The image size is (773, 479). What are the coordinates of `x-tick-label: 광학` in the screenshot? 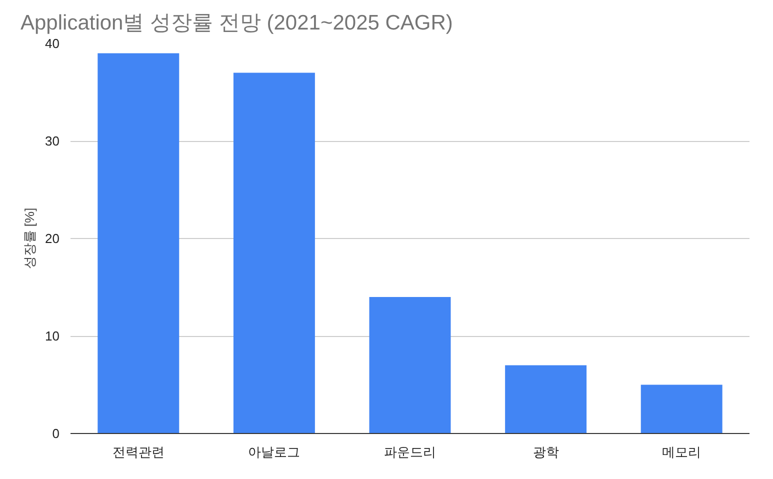 It's located at (545, 452).